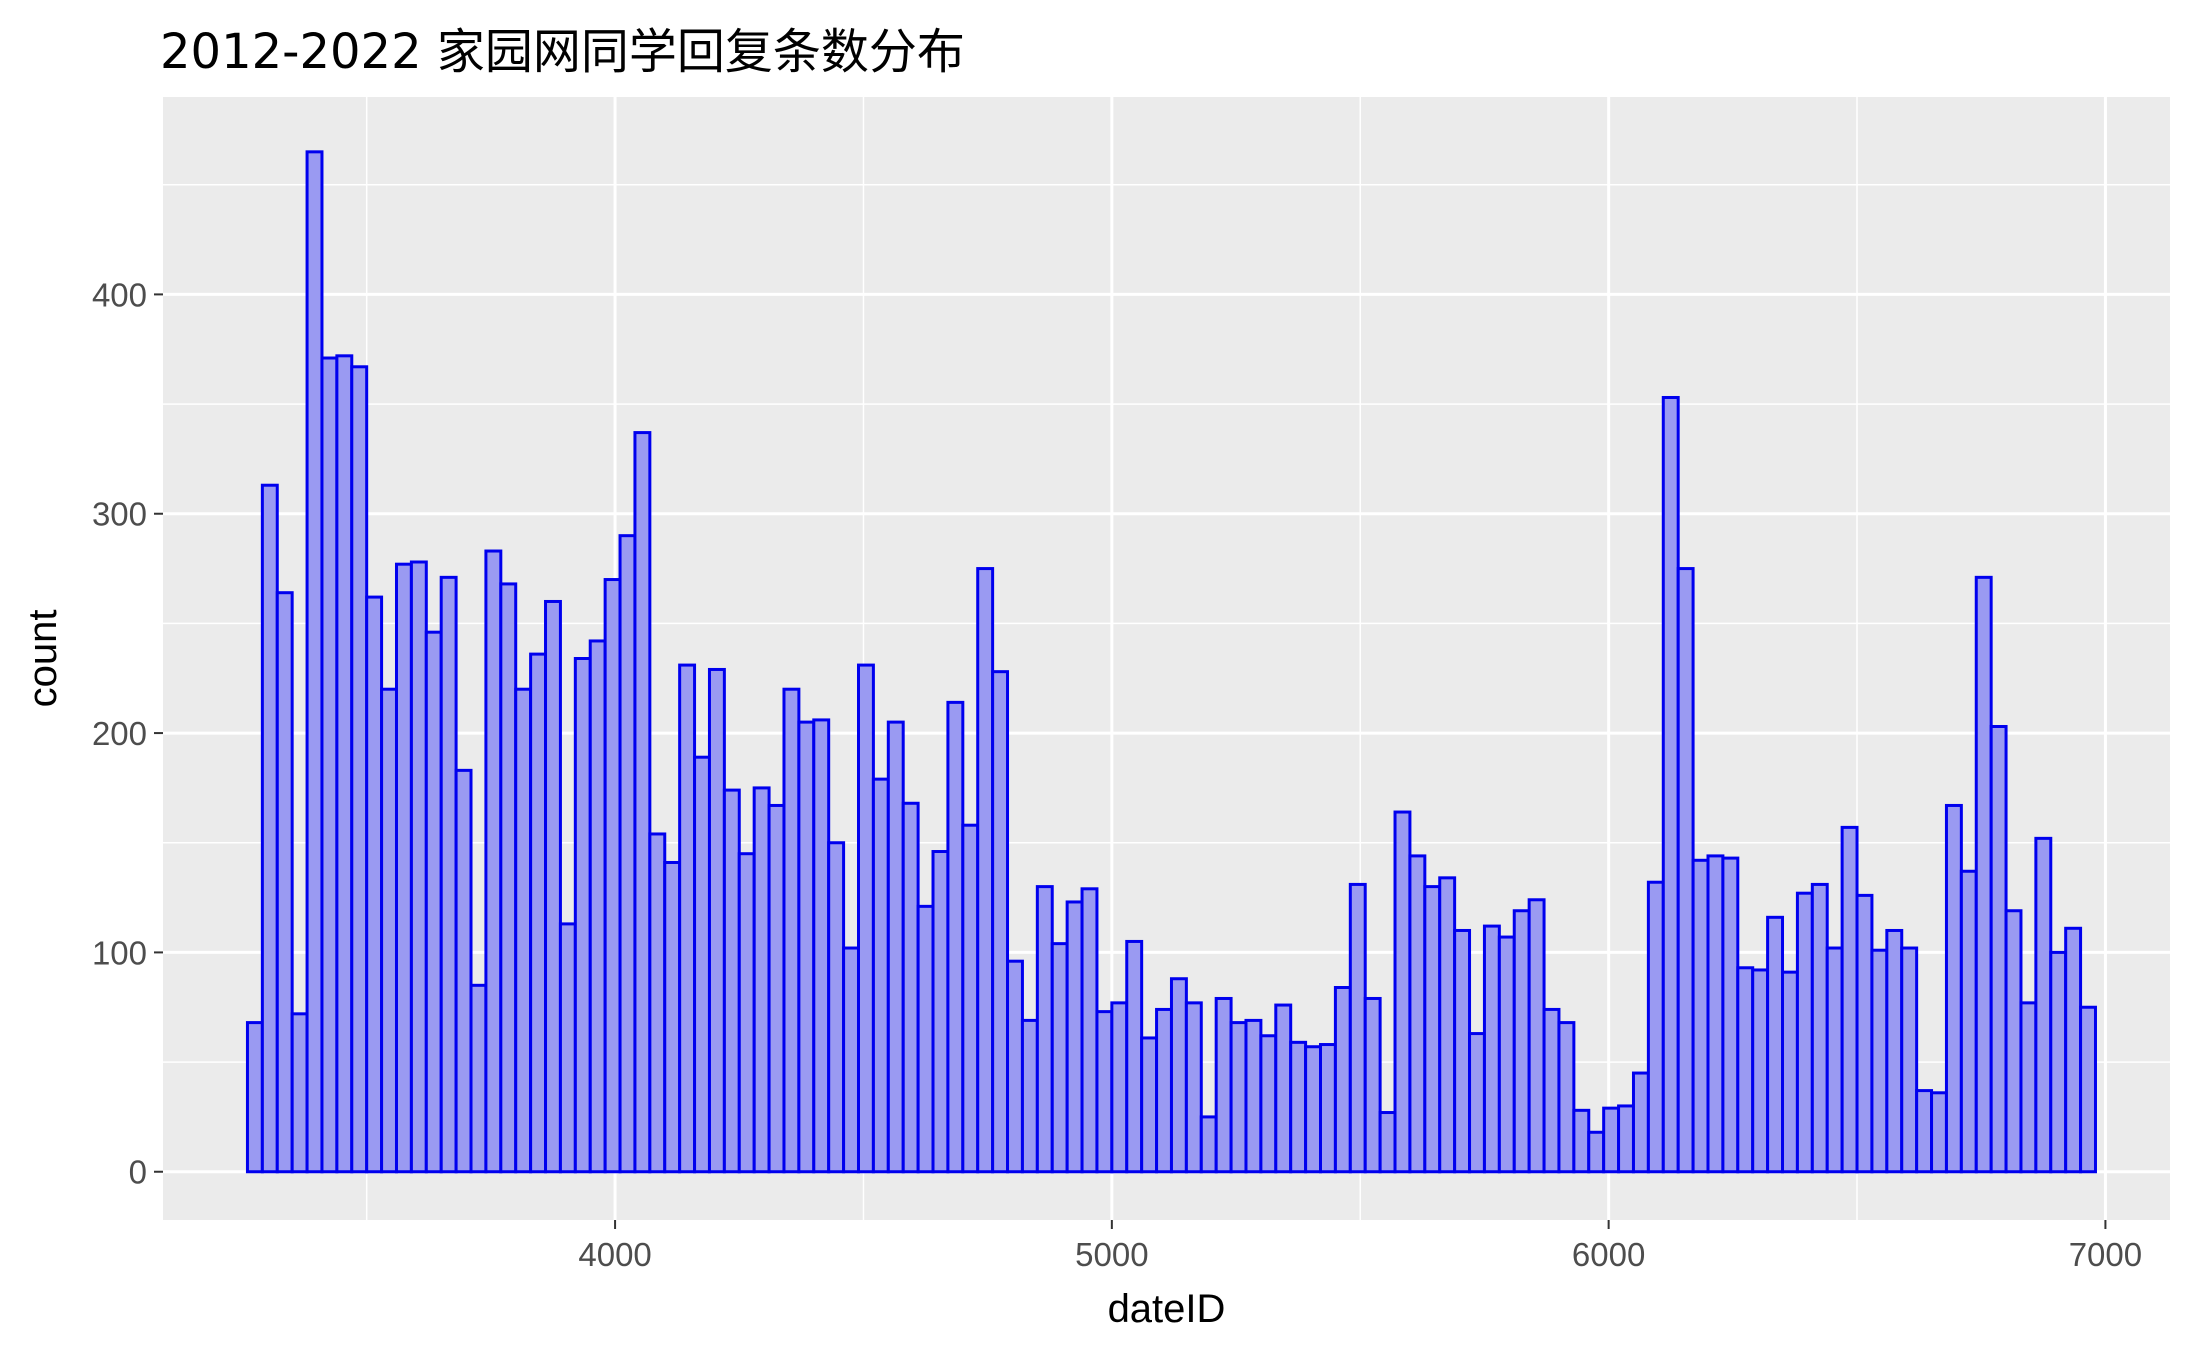 This screenshot has width=2187, height=1351. I want to click on chart-title: 2012-2022 家园网同学回复条数分布, so click(562, 52).